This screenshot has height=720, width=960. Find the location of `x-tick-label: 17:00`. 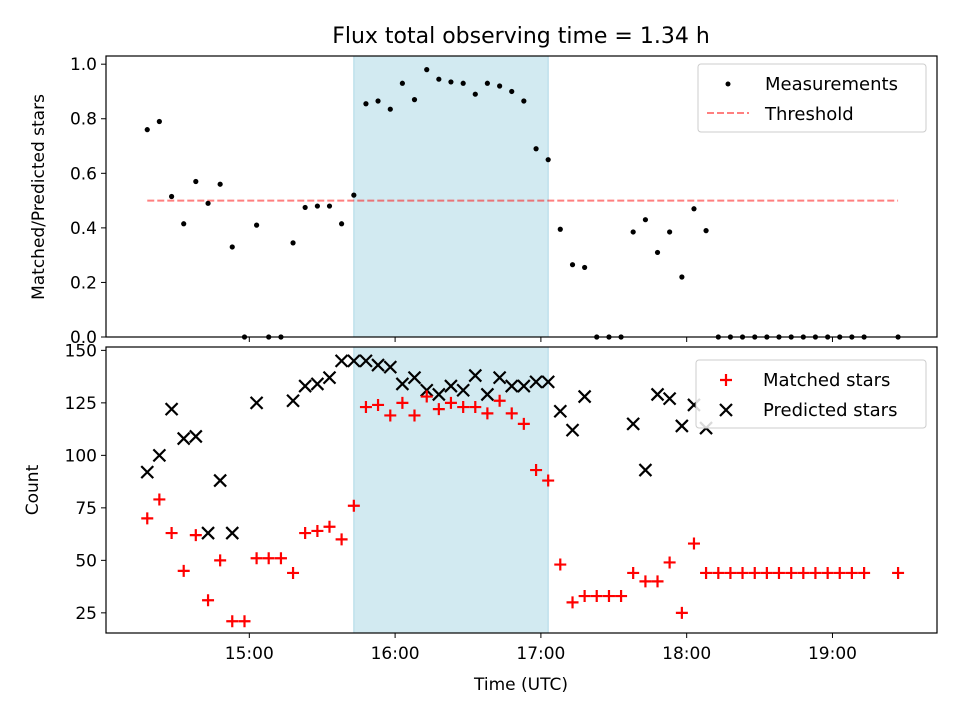

x-tick-label: 17:00 is located at coordinates (540, 654).